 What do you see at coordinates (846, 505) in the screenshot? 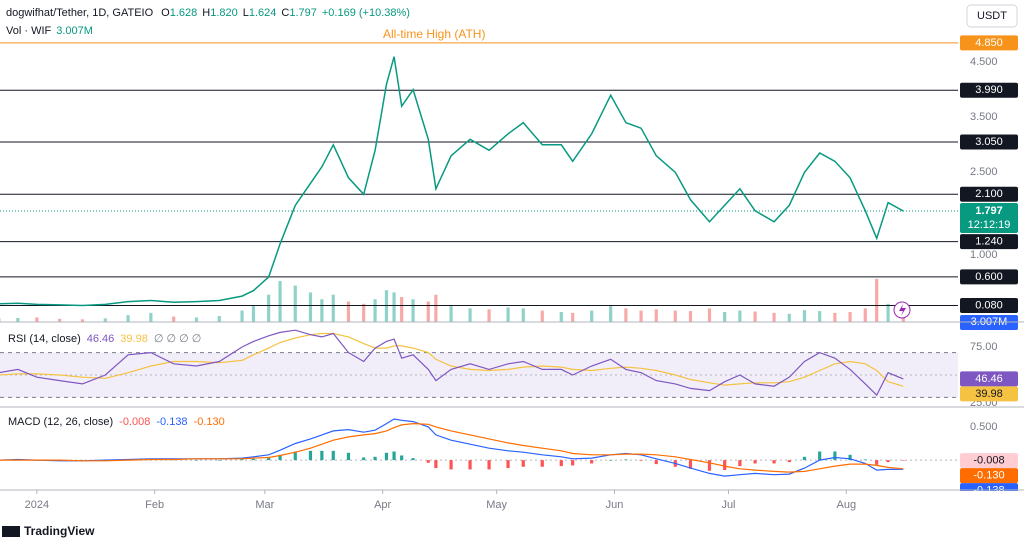
I see `x-tick-label: Aug` at bounding box center [846, 505].